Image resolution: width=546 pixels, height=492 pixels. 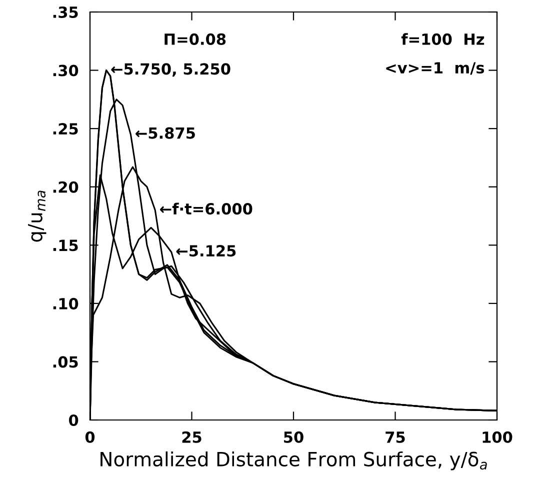 What do you see at coordinates (195, 39) in the screenshot?
I see `annotation: Π=0.08` at bounding box center [195, 39].